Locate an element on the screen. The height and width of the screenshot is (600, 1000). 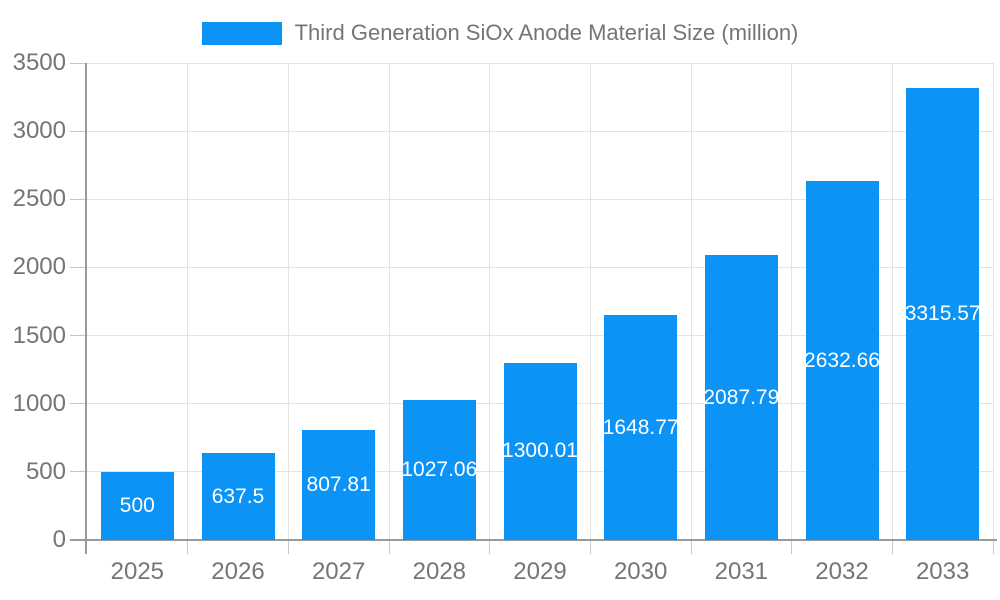
x-tick-label: 2027 is located at coordinates (338, 571).